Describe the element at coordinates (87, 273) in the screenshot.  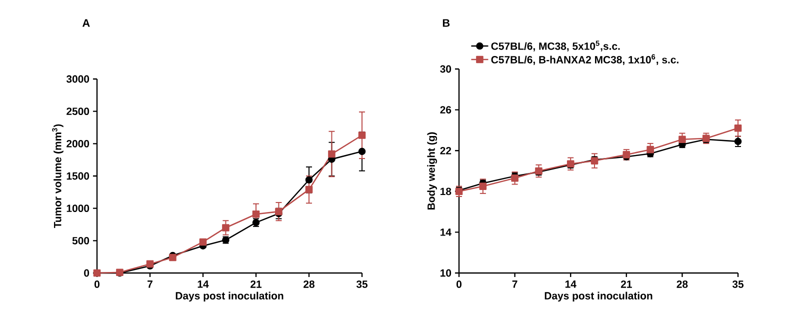
I see `y-tick-label: 0` at that location.